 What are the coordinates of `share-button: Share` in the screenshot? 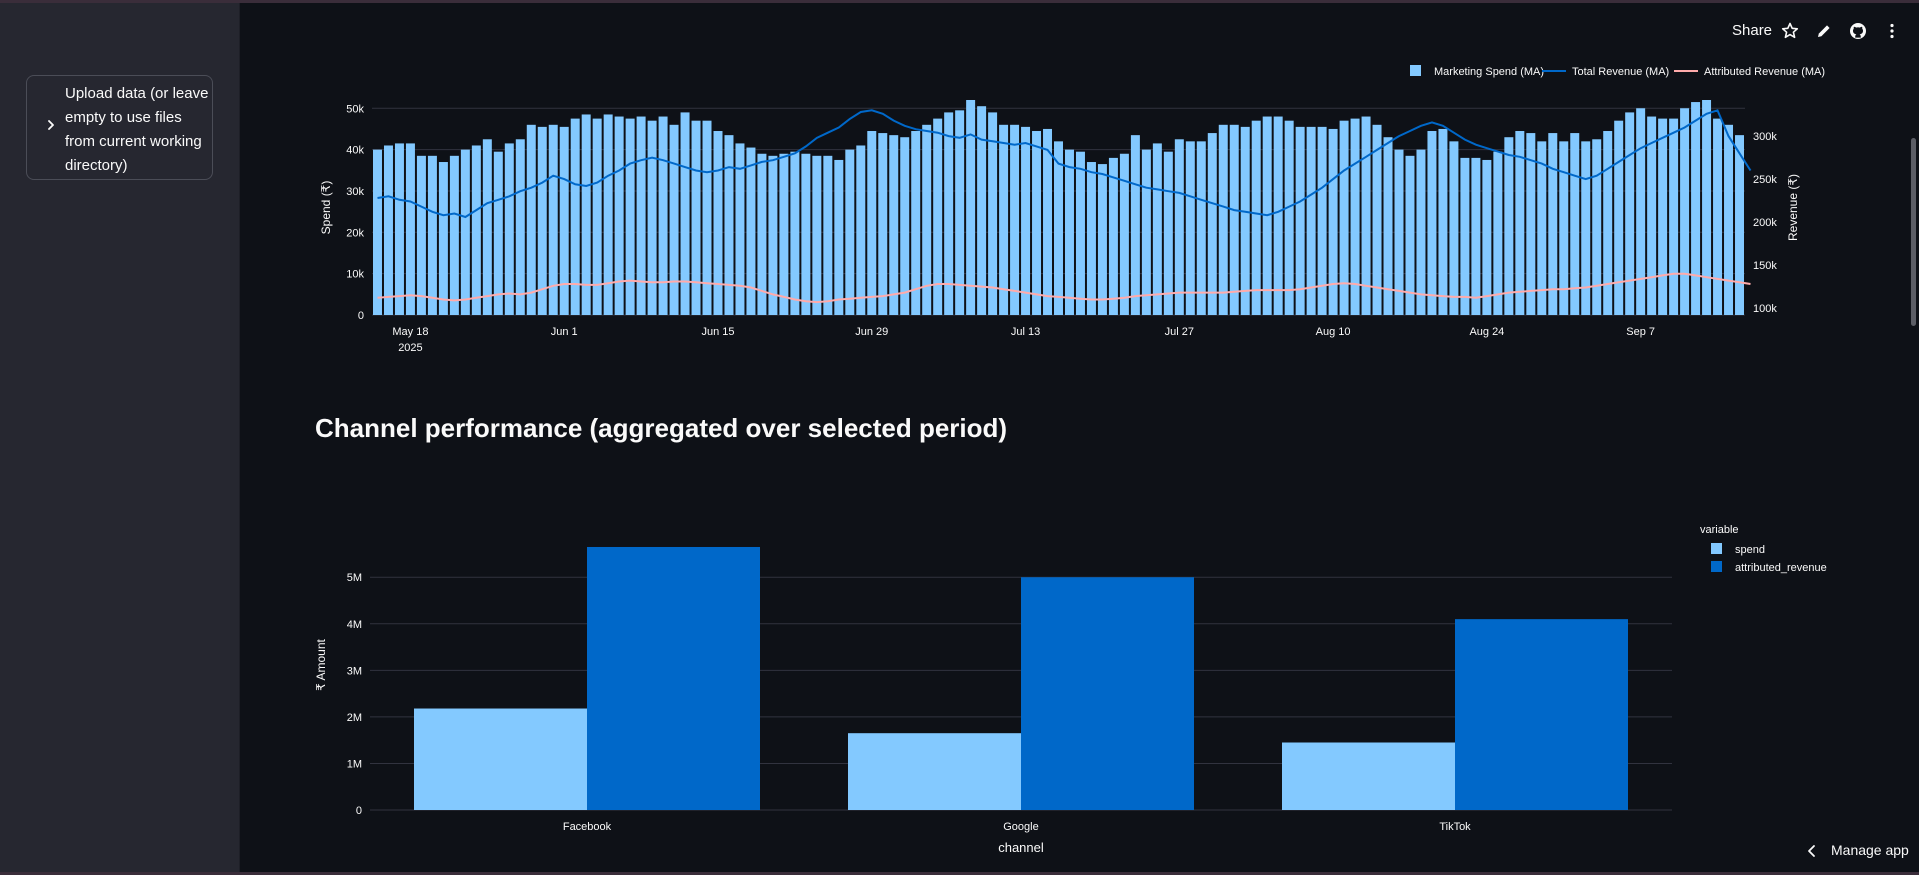 It's located at (1752, 30).